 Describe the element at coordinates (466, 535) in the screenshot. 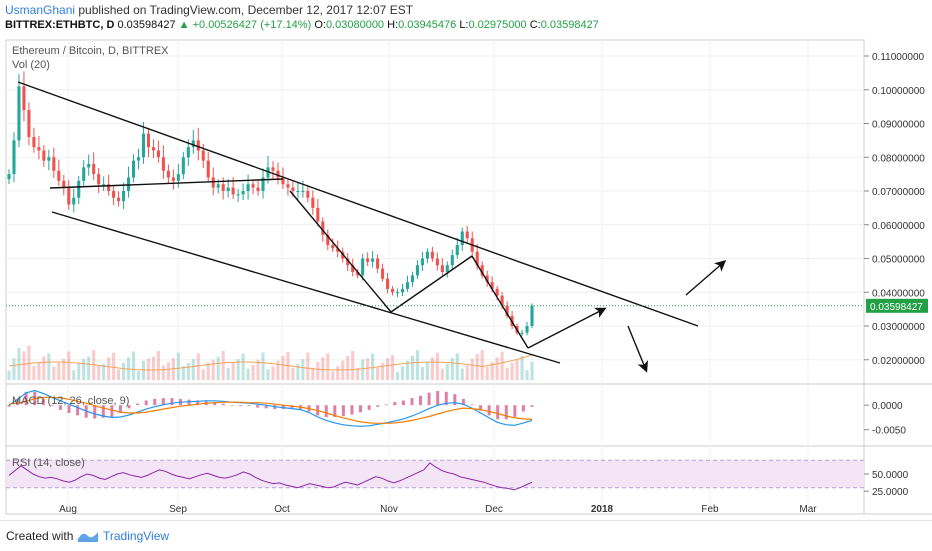

I see `footer: Created with TradingView` at that location.